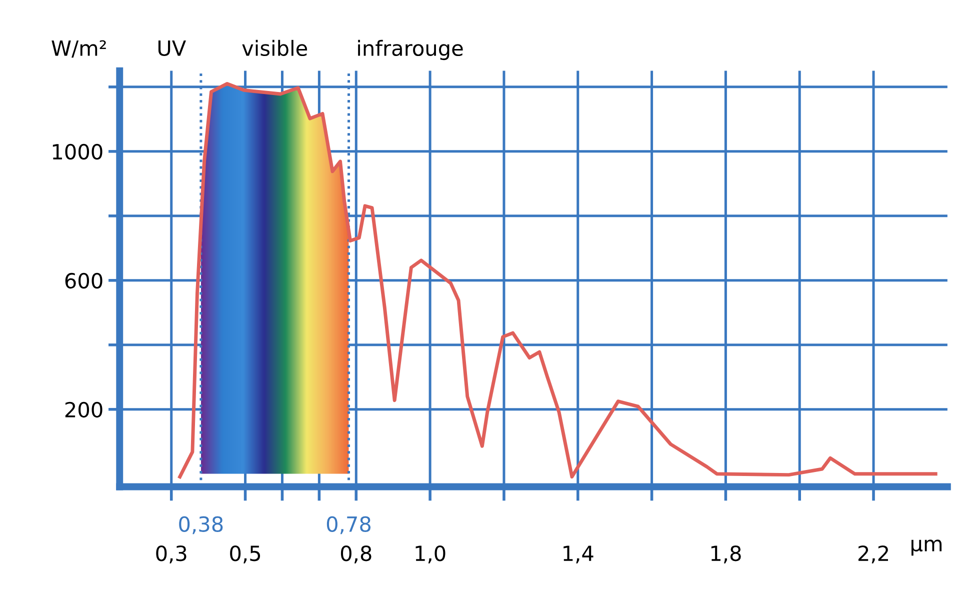 This screenshot has width=957, height=590. What do you see at coordinates (275, 48) in the screenshot?
I see `band-label: visible` at bounding box center [275, 48].